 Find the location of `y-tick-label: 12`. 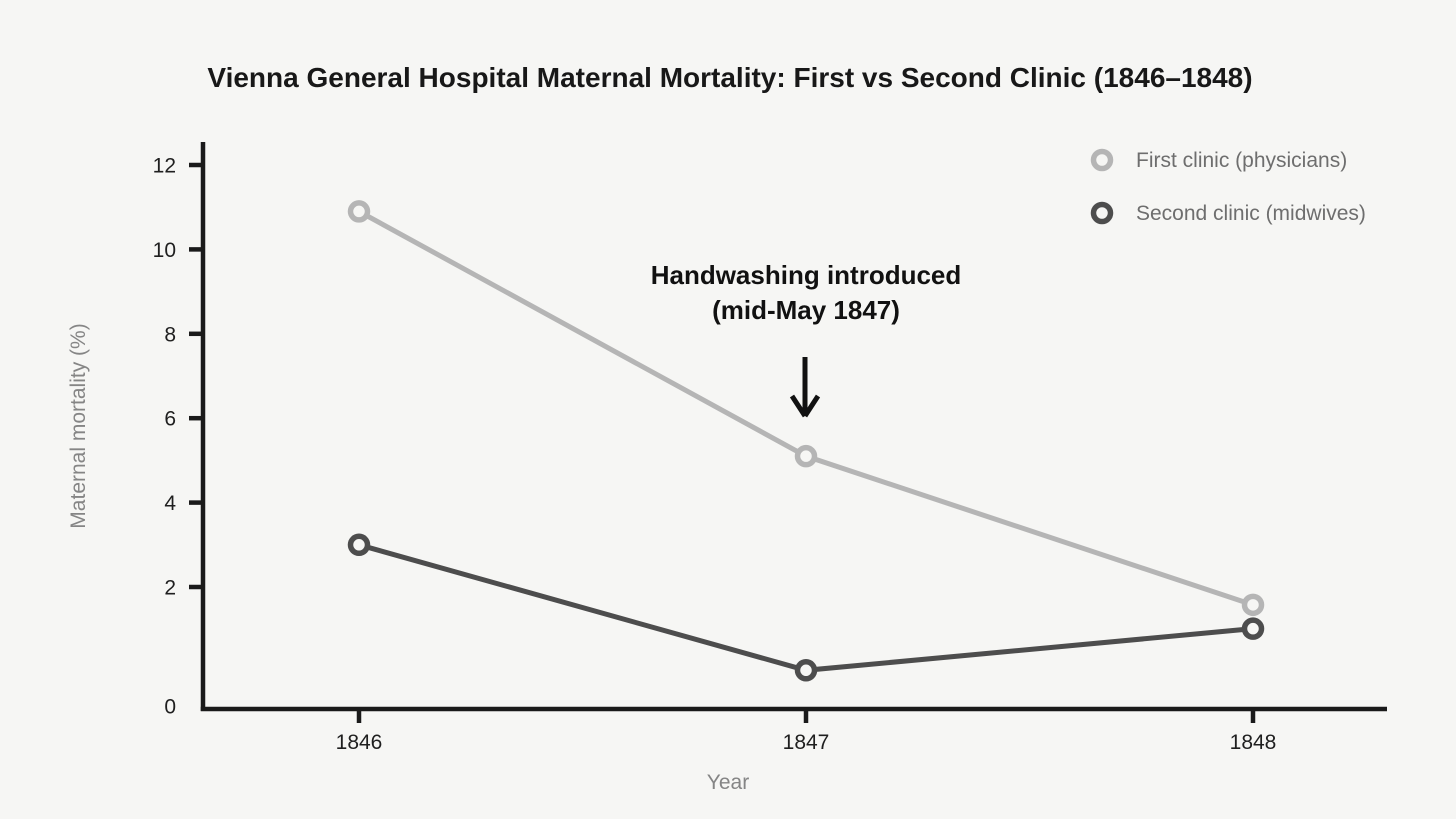

y-tick-label: 12 is located at coordinates (164, 166).